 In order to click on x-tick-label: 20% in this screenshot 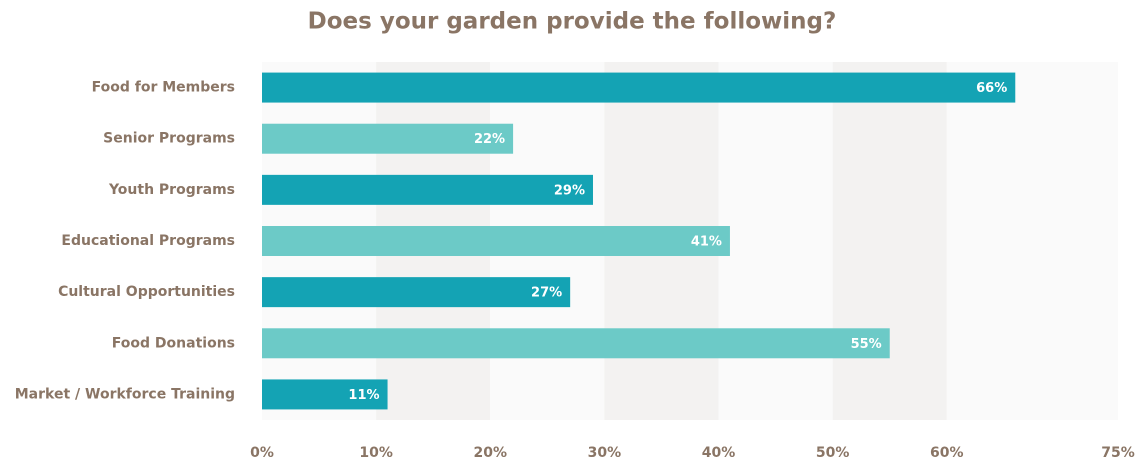, I will do `click(491, 453)`.